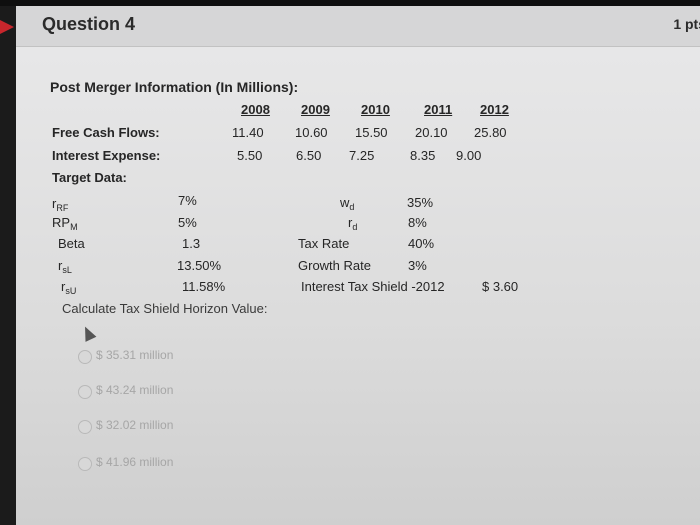 The width and height of the screenshot is (700, 525). Describe the element at coordinates (135, 355) in the screenshot. I see `answer-label: $ 35.31 million` at that location.